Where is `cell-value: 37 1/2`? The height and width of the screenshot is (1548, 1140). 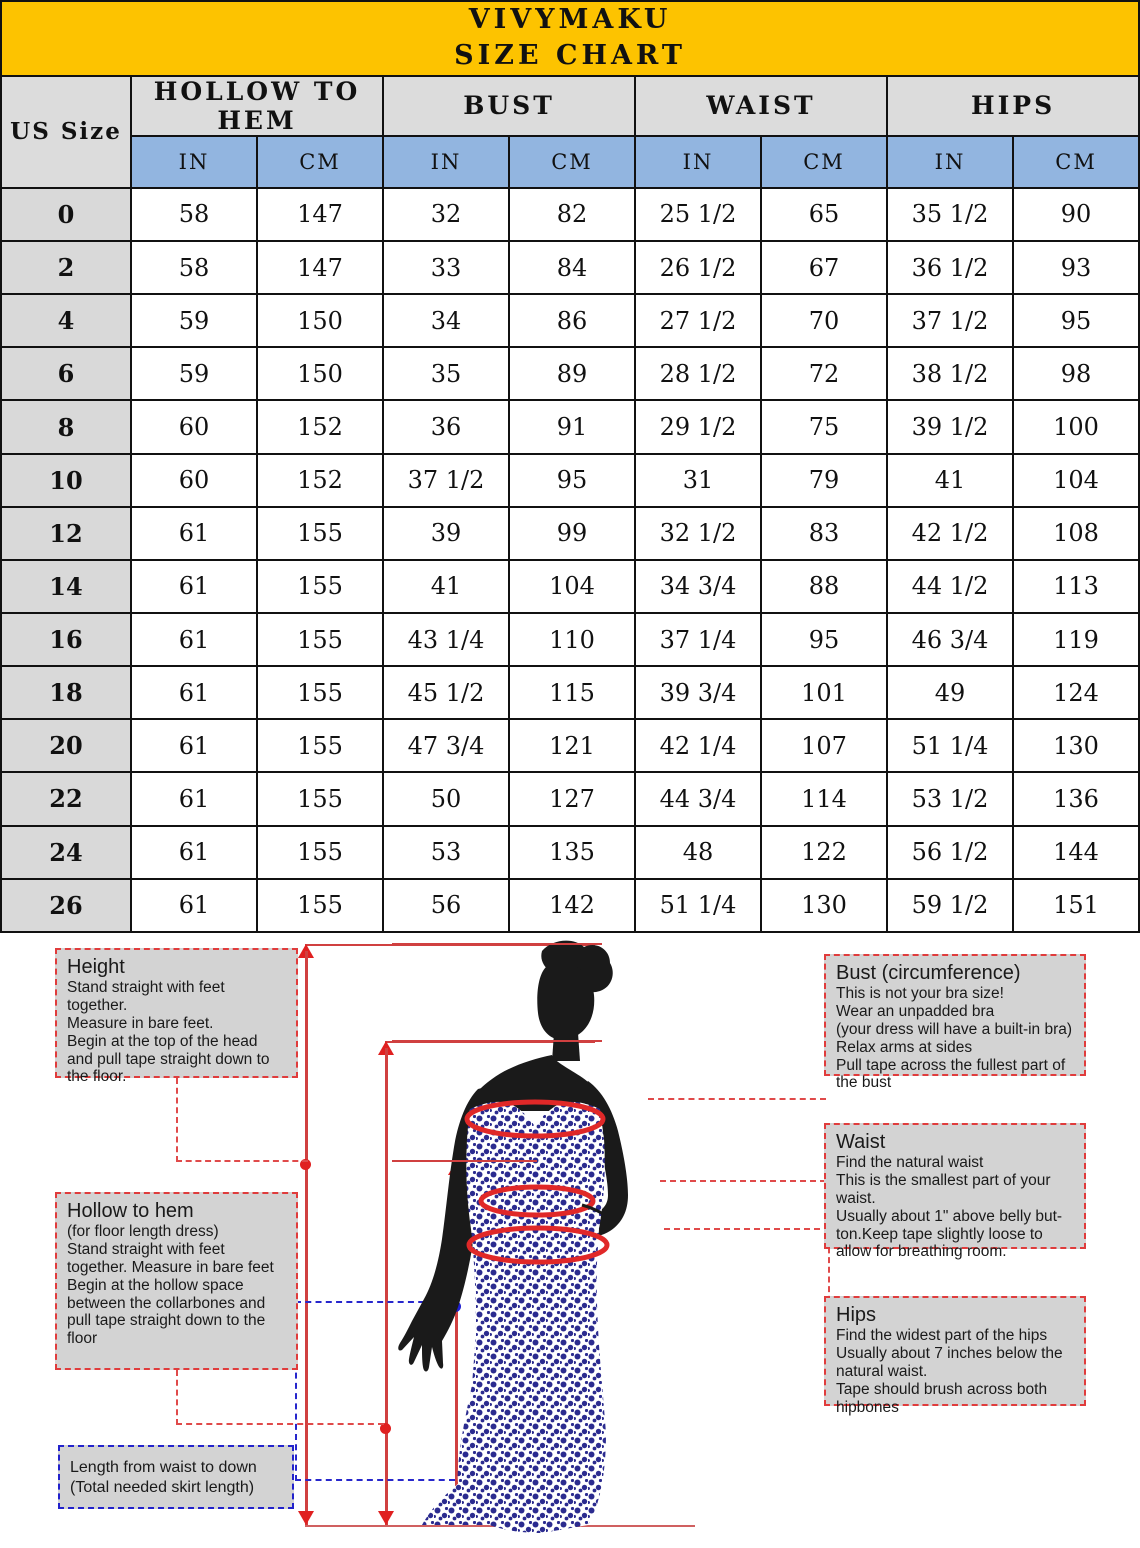
cell-value: 37 1/2 is located at coordinates (446, 480).